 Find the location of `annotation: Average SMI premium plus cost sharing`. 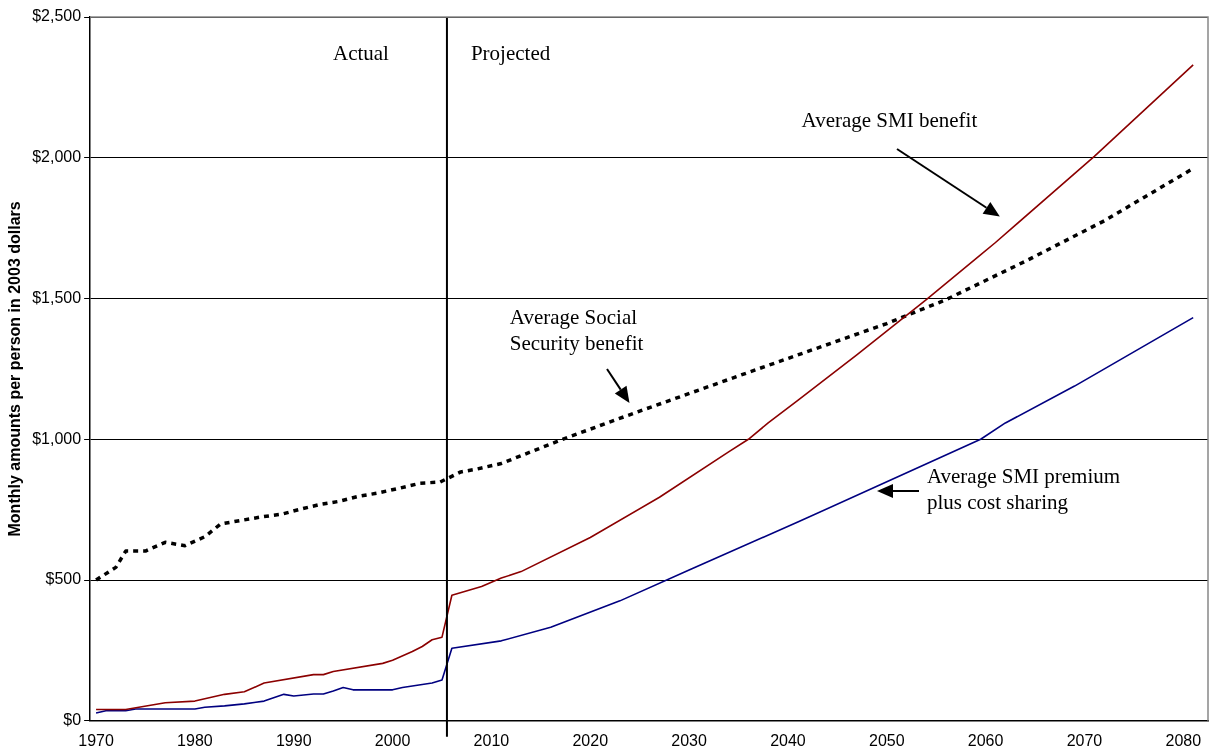

annotation: Average SMI premium plus cost sharing is located at coordinates (1023, 488).